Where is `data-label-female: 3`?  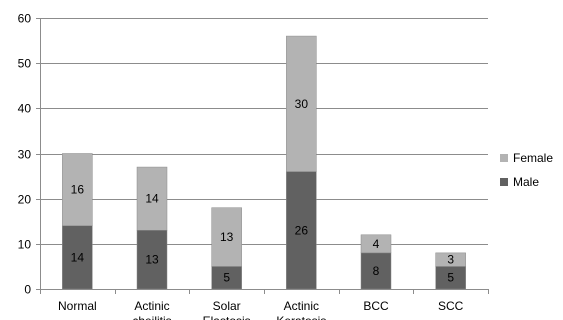 data-label-female: 3 is located at coordinates (450, 260).